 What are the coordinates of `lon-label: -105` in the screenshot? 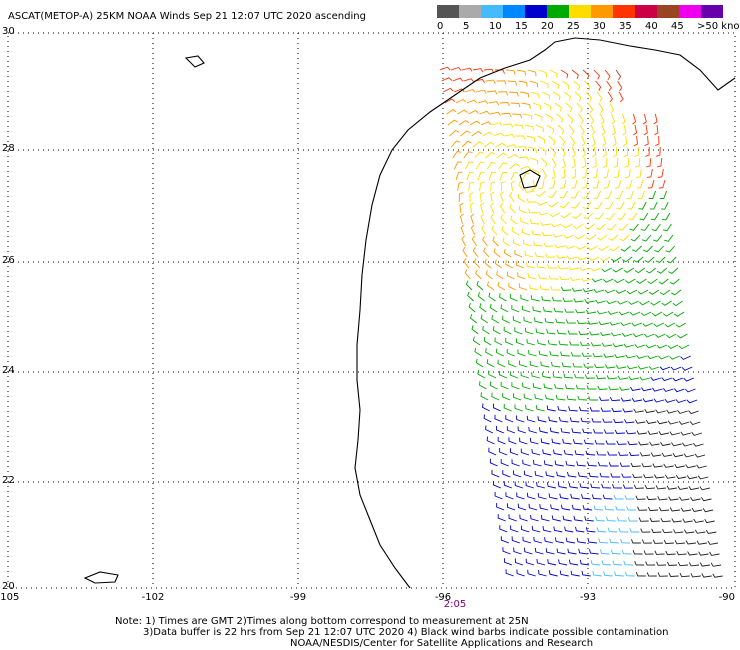 It's located at (9, 597).